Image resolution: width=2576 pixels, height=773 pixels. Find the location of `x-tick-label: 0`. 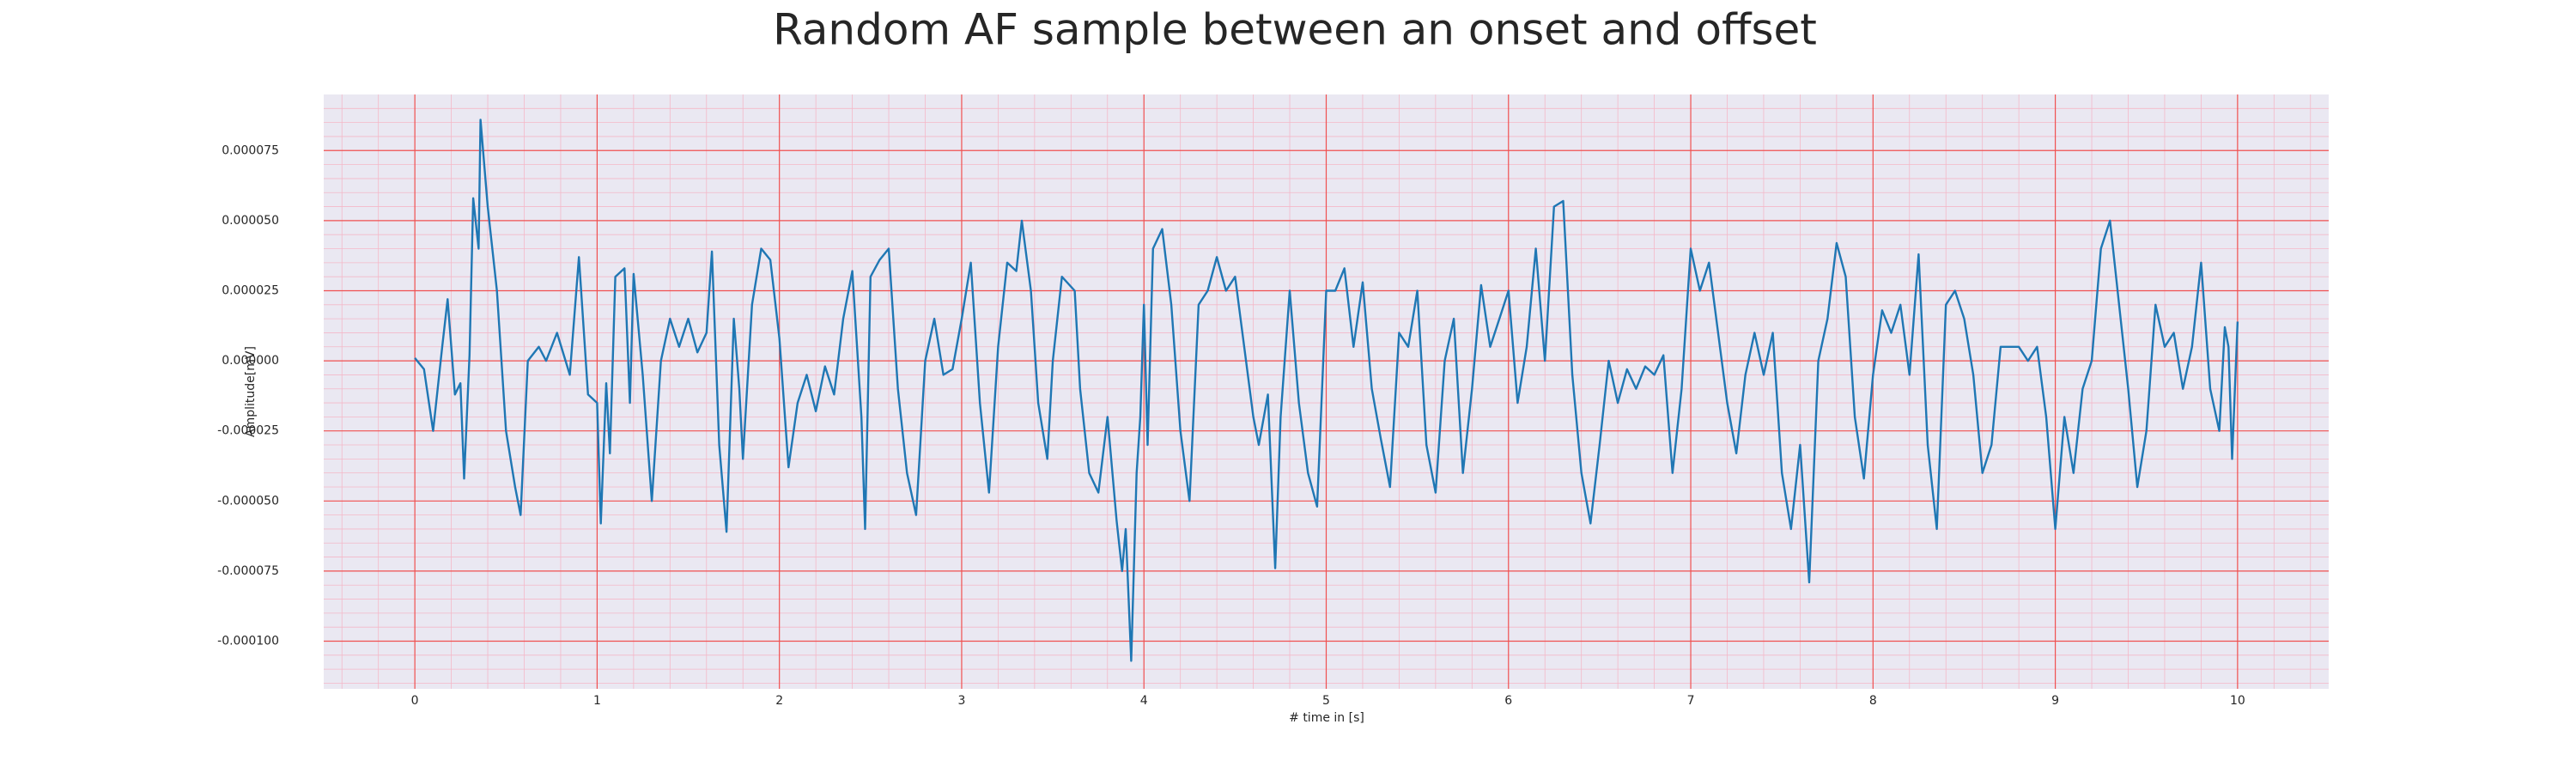

x-tick-label: 0 is located at coordinates (415, 701).